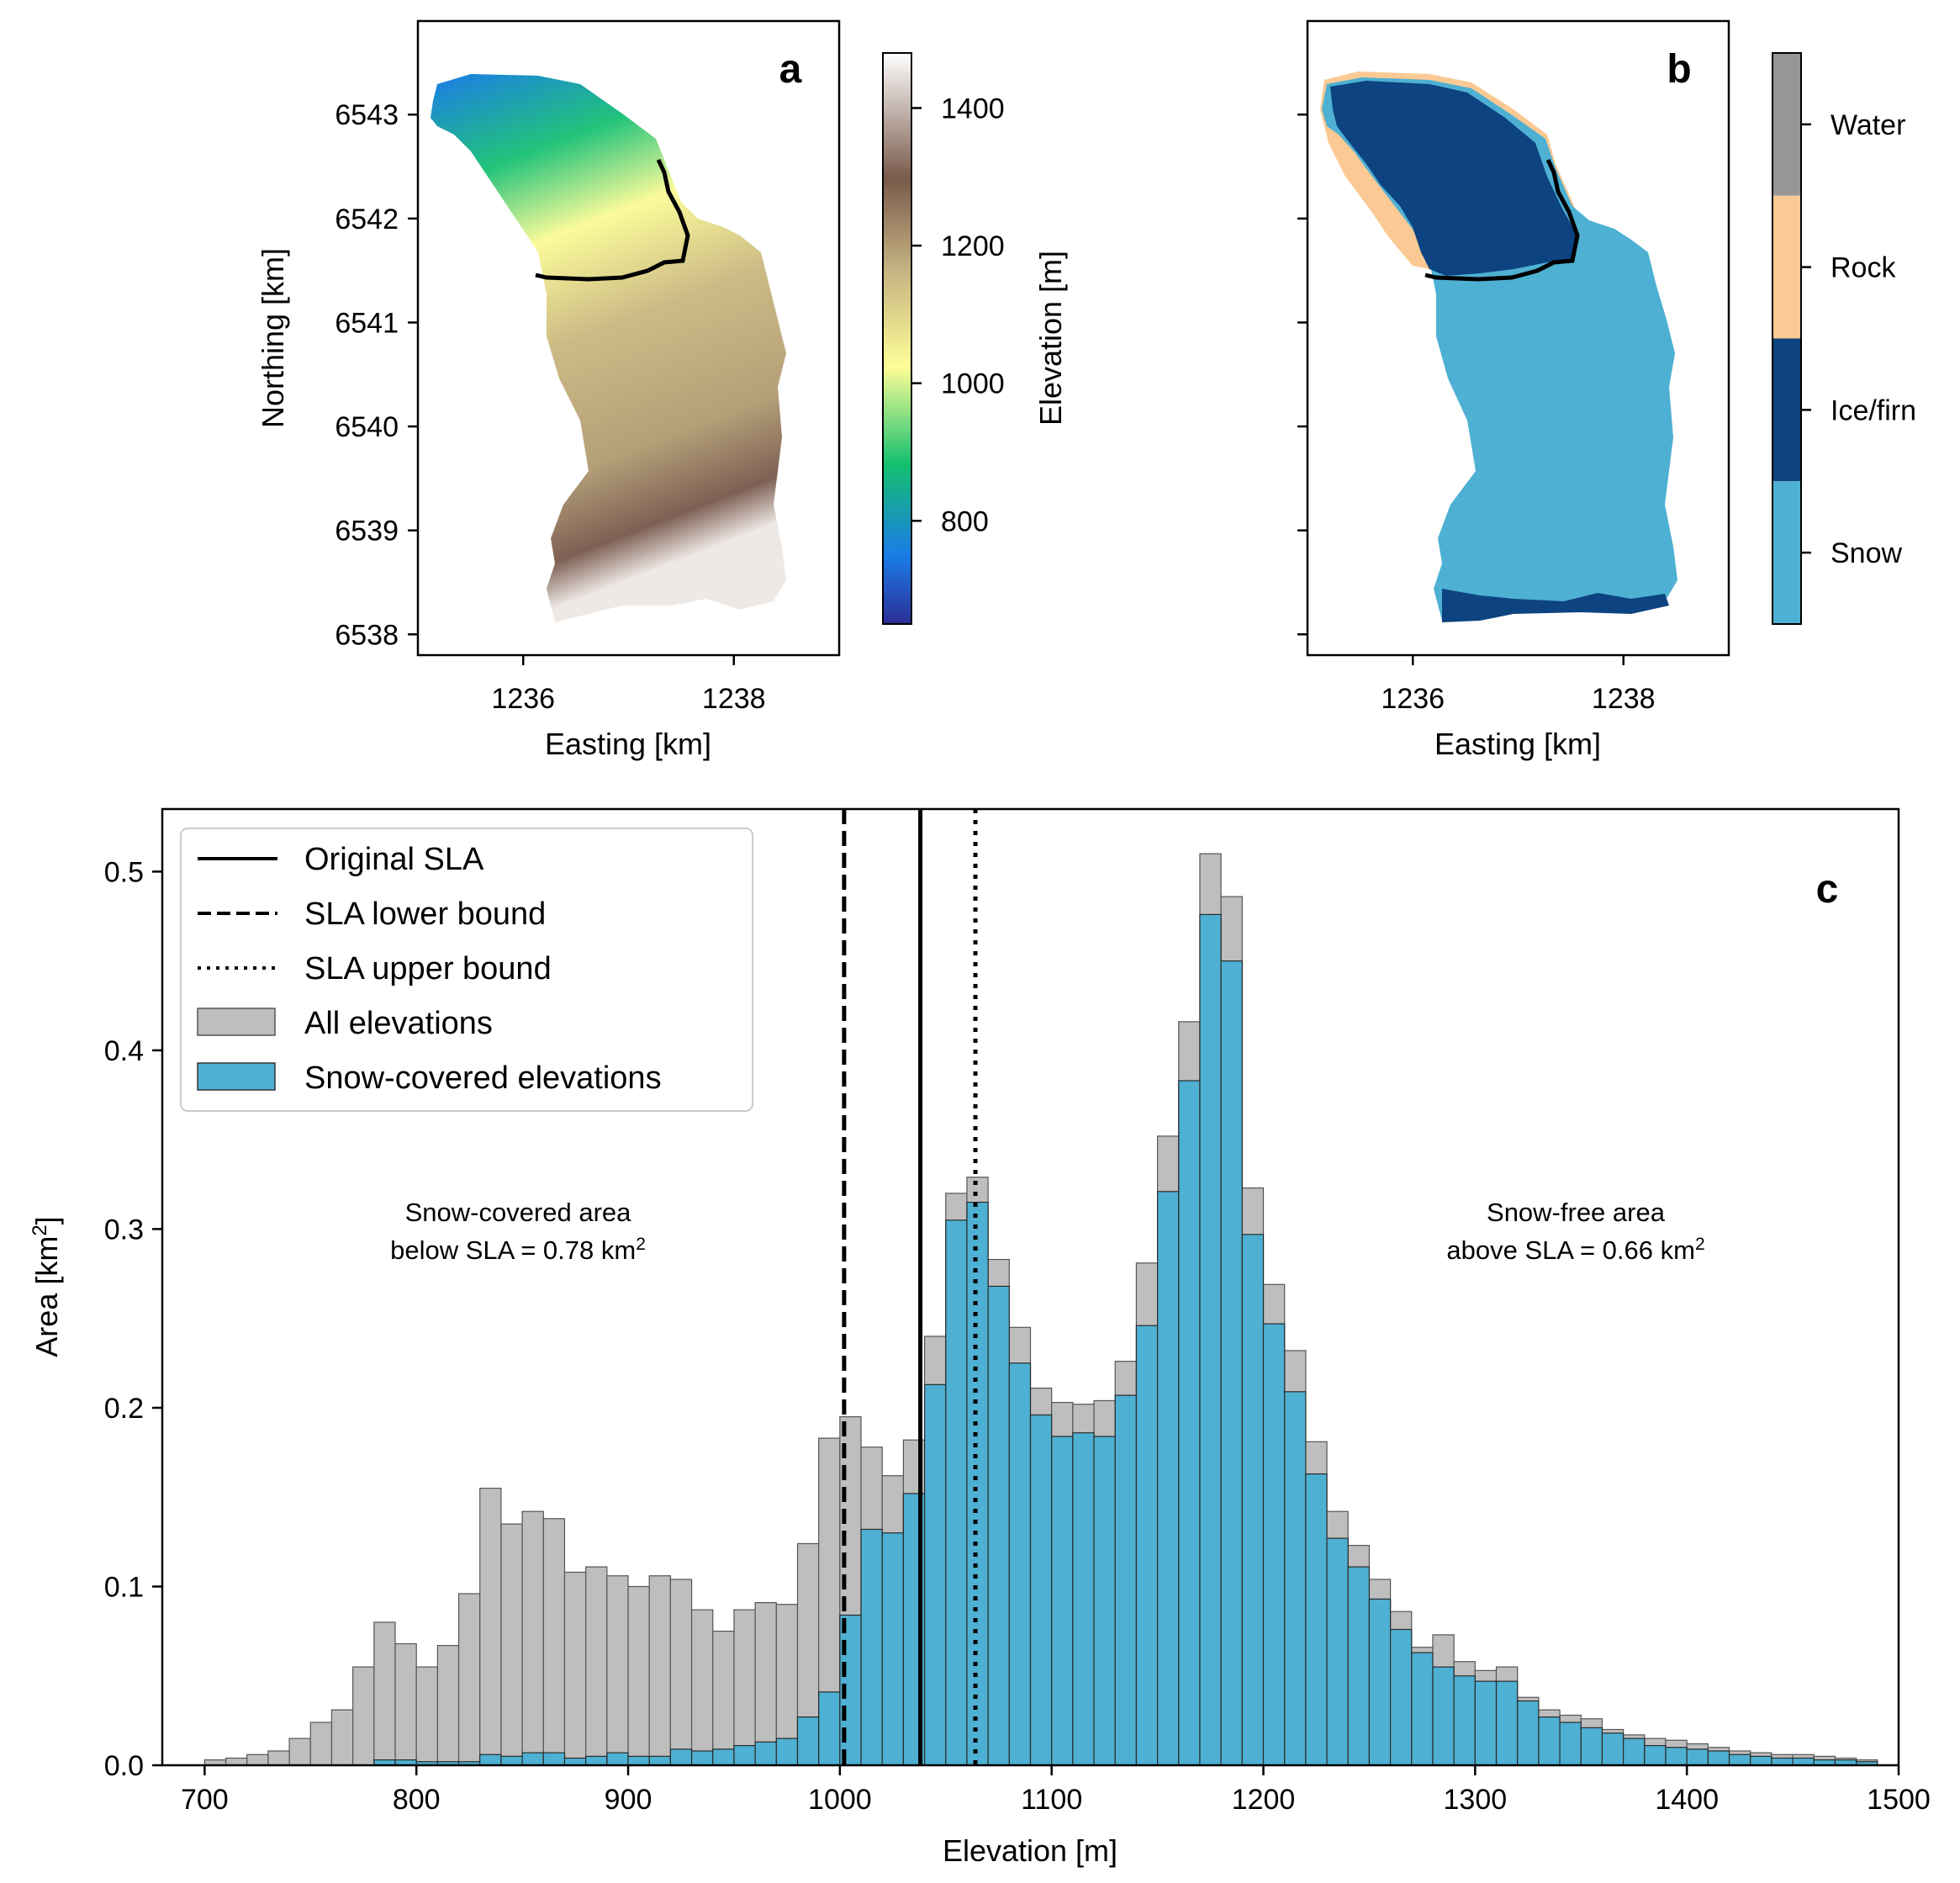  What do you see at coordinates (124, 1230) in the screenshot?
I see `panel-c-ytick-label: 0.3` at bounding box center [124, 1230].